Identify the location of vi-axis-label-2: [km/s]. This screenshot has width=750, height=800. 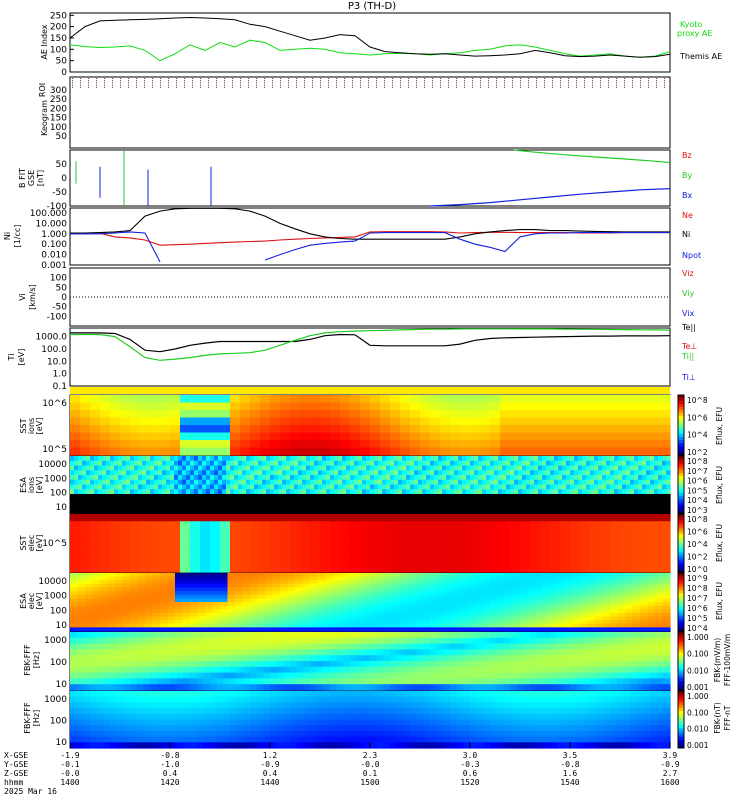
(32, 297).